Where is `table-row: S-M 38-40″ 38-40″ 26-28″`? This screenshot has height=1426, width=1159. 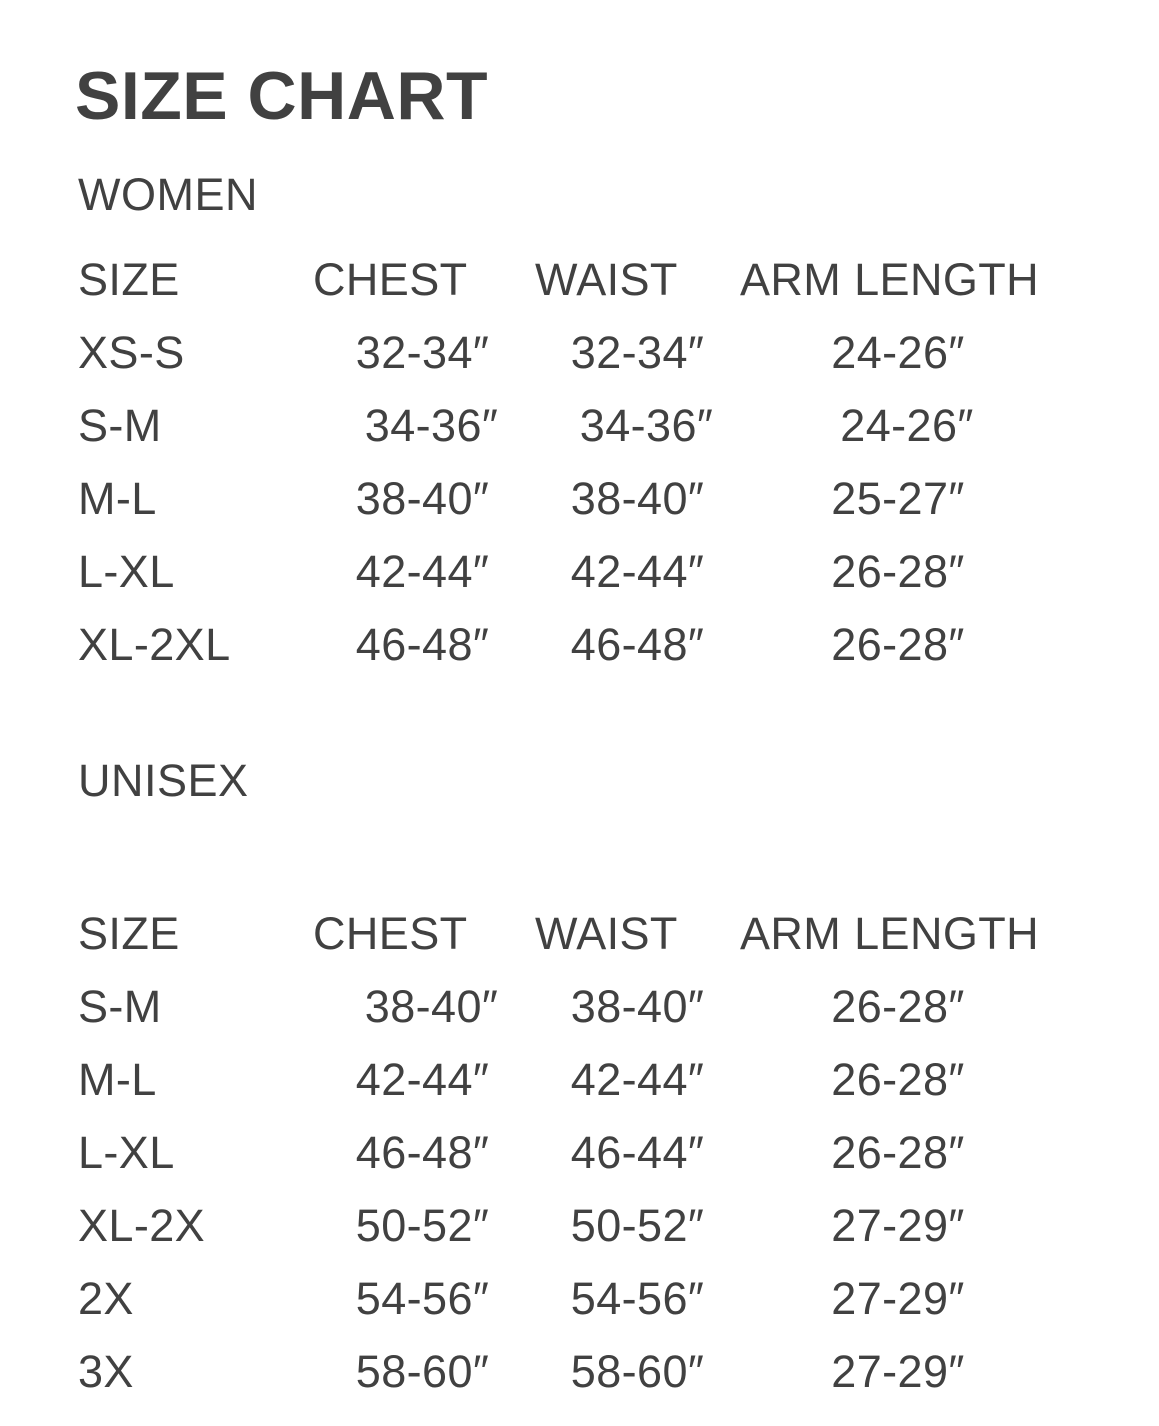 table-row: S-M 38-40″ 38-40″ 26-28″ is located at coordinates (567, 1006).